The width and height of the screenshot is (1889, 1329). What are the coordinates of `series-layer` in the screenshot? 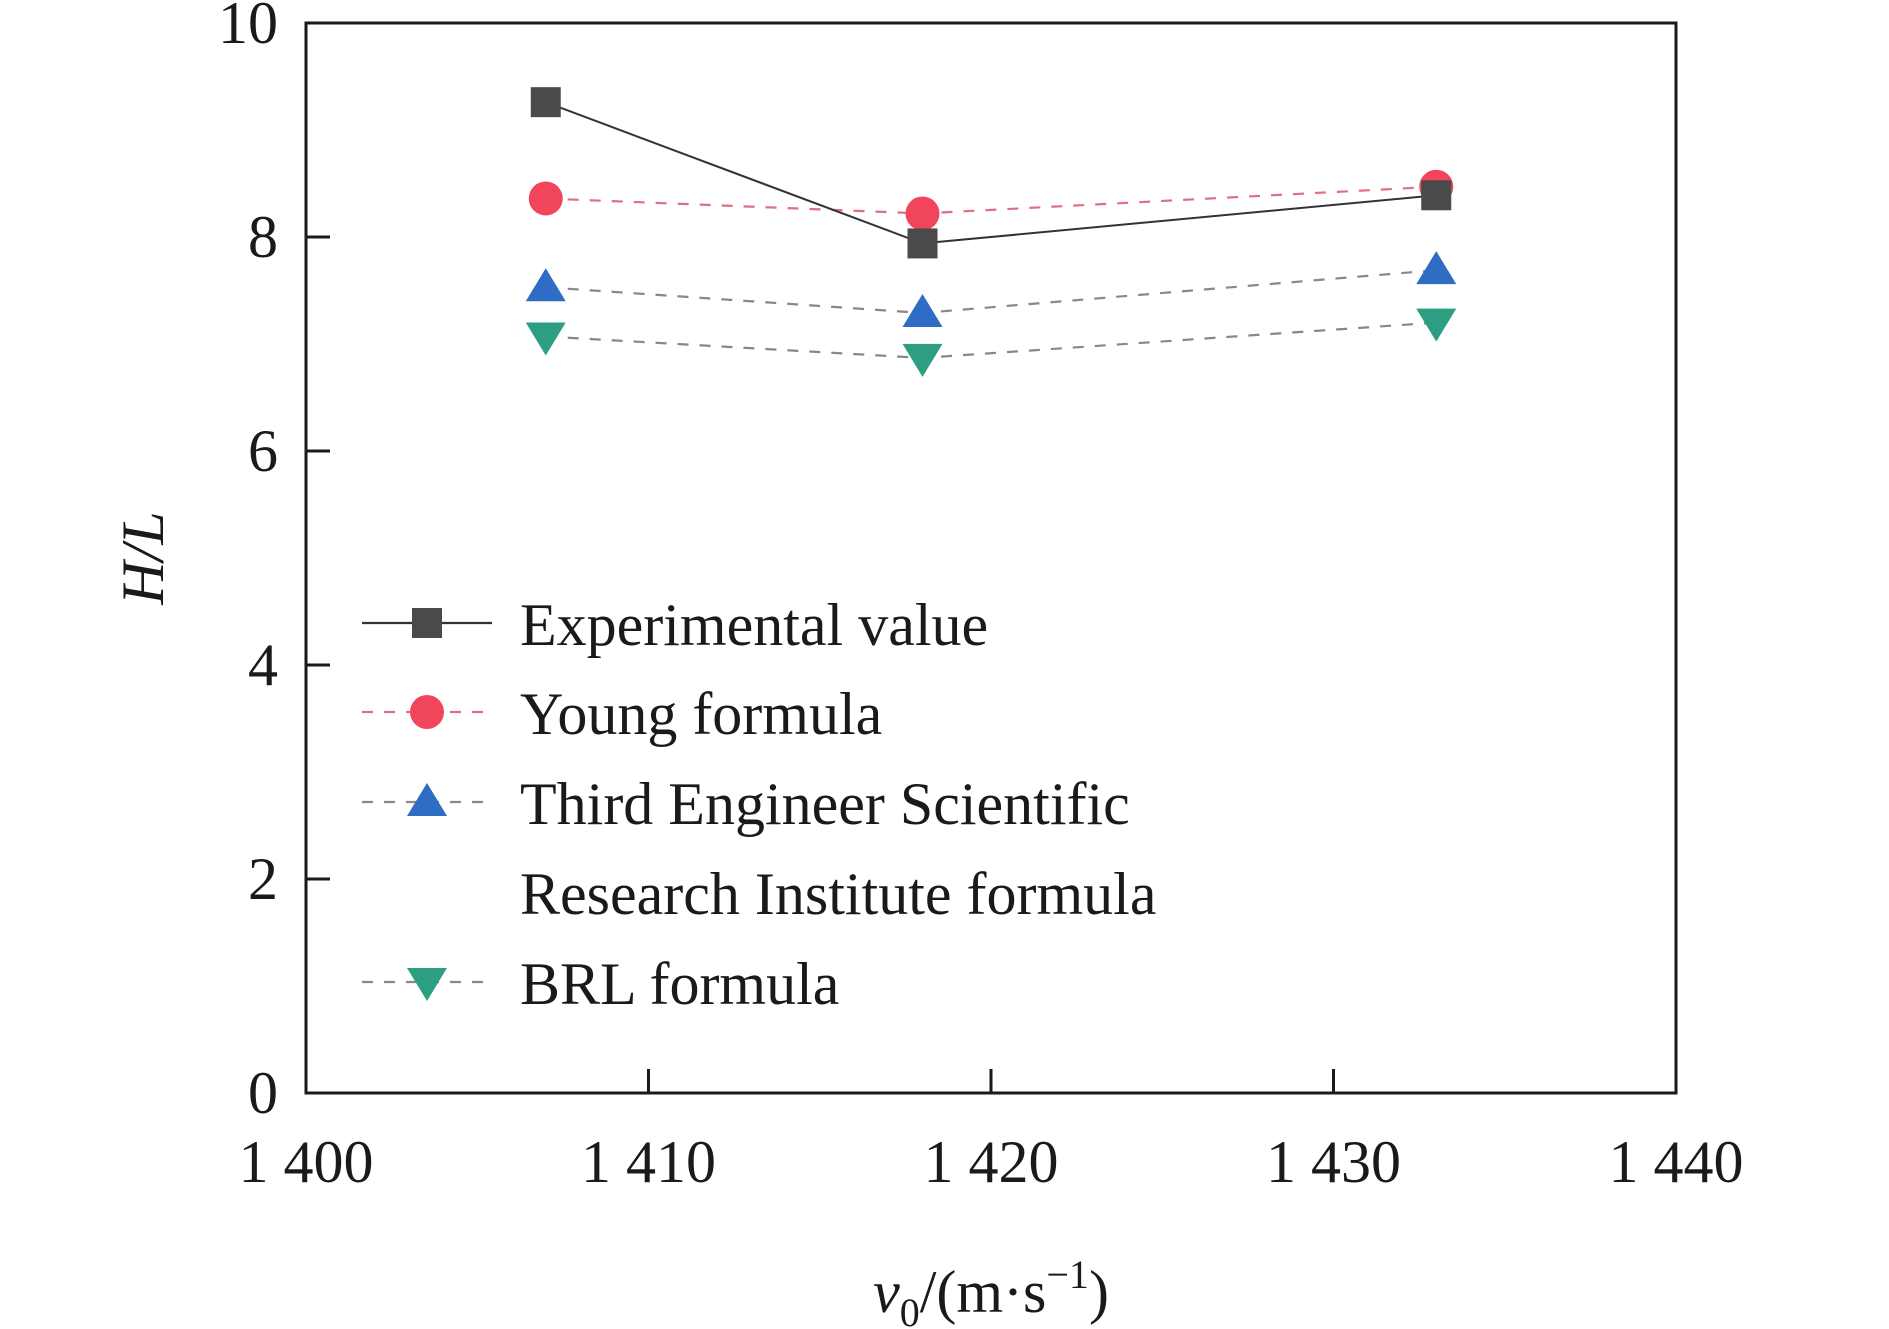 It's located at (991, 232).